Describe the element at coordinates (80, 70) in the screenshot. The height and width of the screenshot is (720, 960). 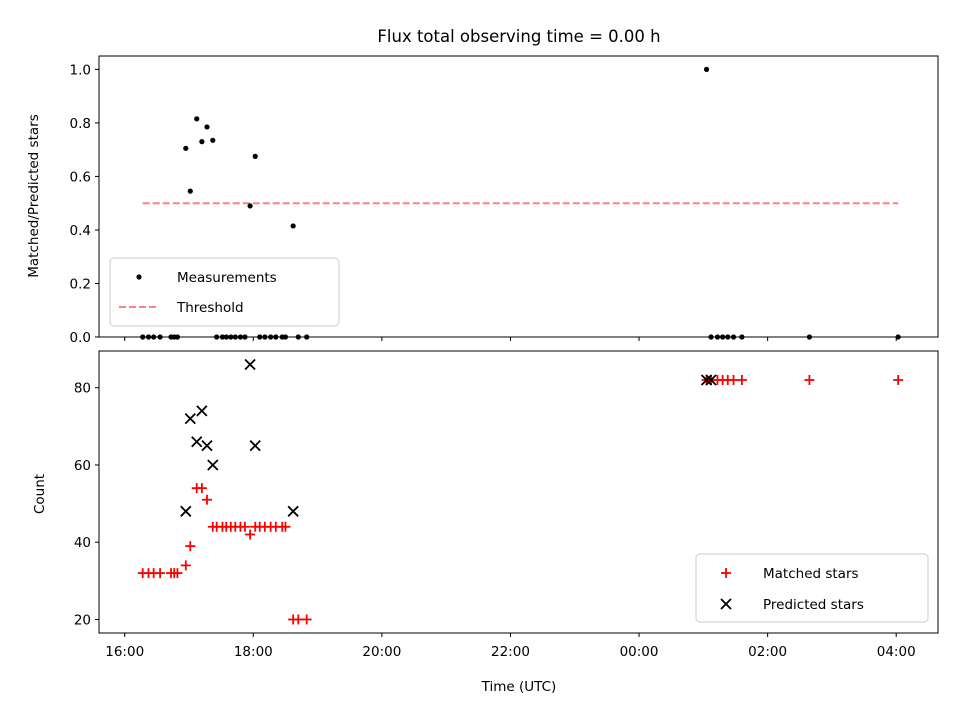
I see `top-y-tick-label: 1.0` at that location.